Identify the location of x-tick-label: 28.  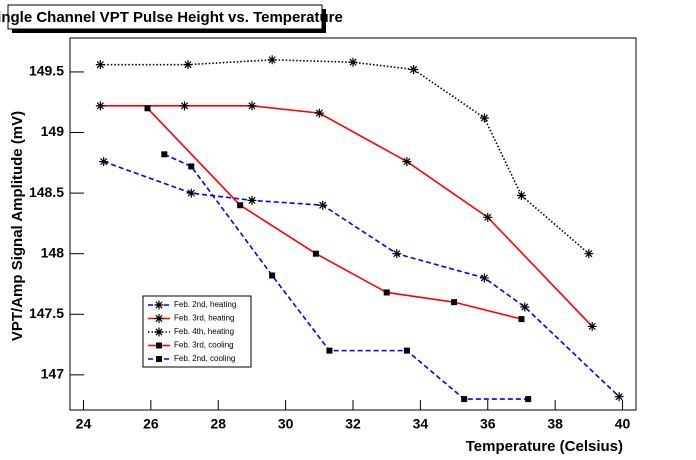
(218, 424).